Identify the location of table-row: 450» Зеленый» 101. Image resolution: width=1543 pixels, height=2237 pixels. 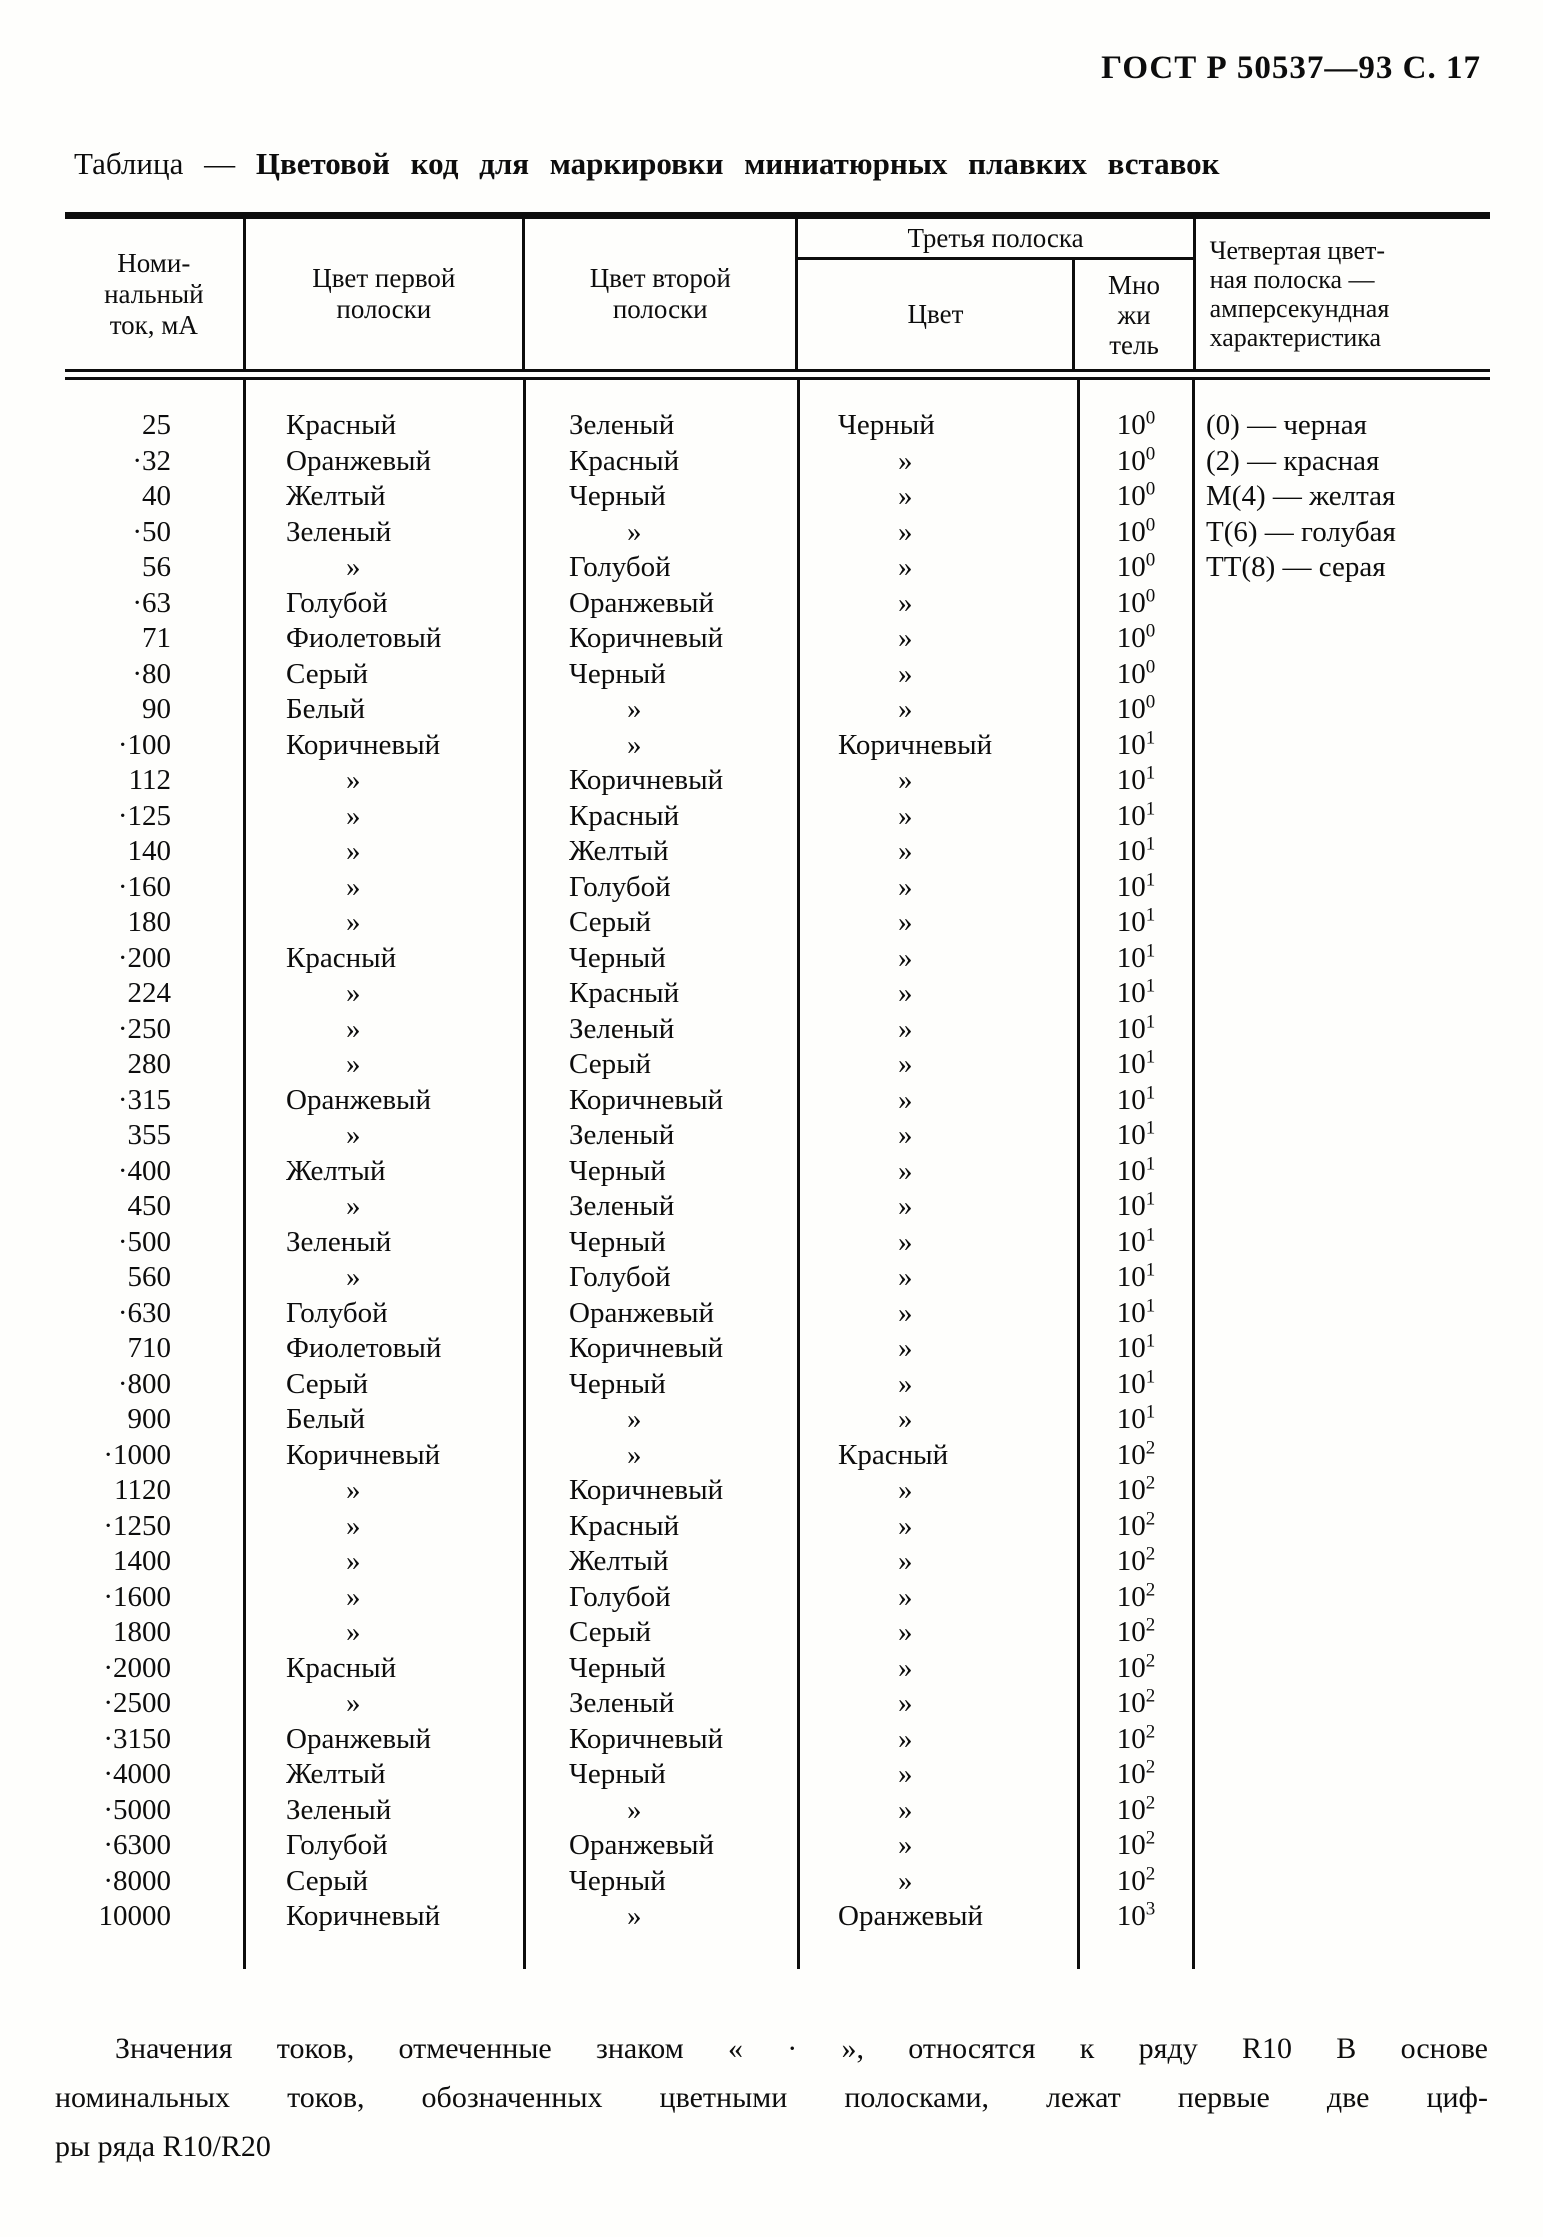
(777, 1207).